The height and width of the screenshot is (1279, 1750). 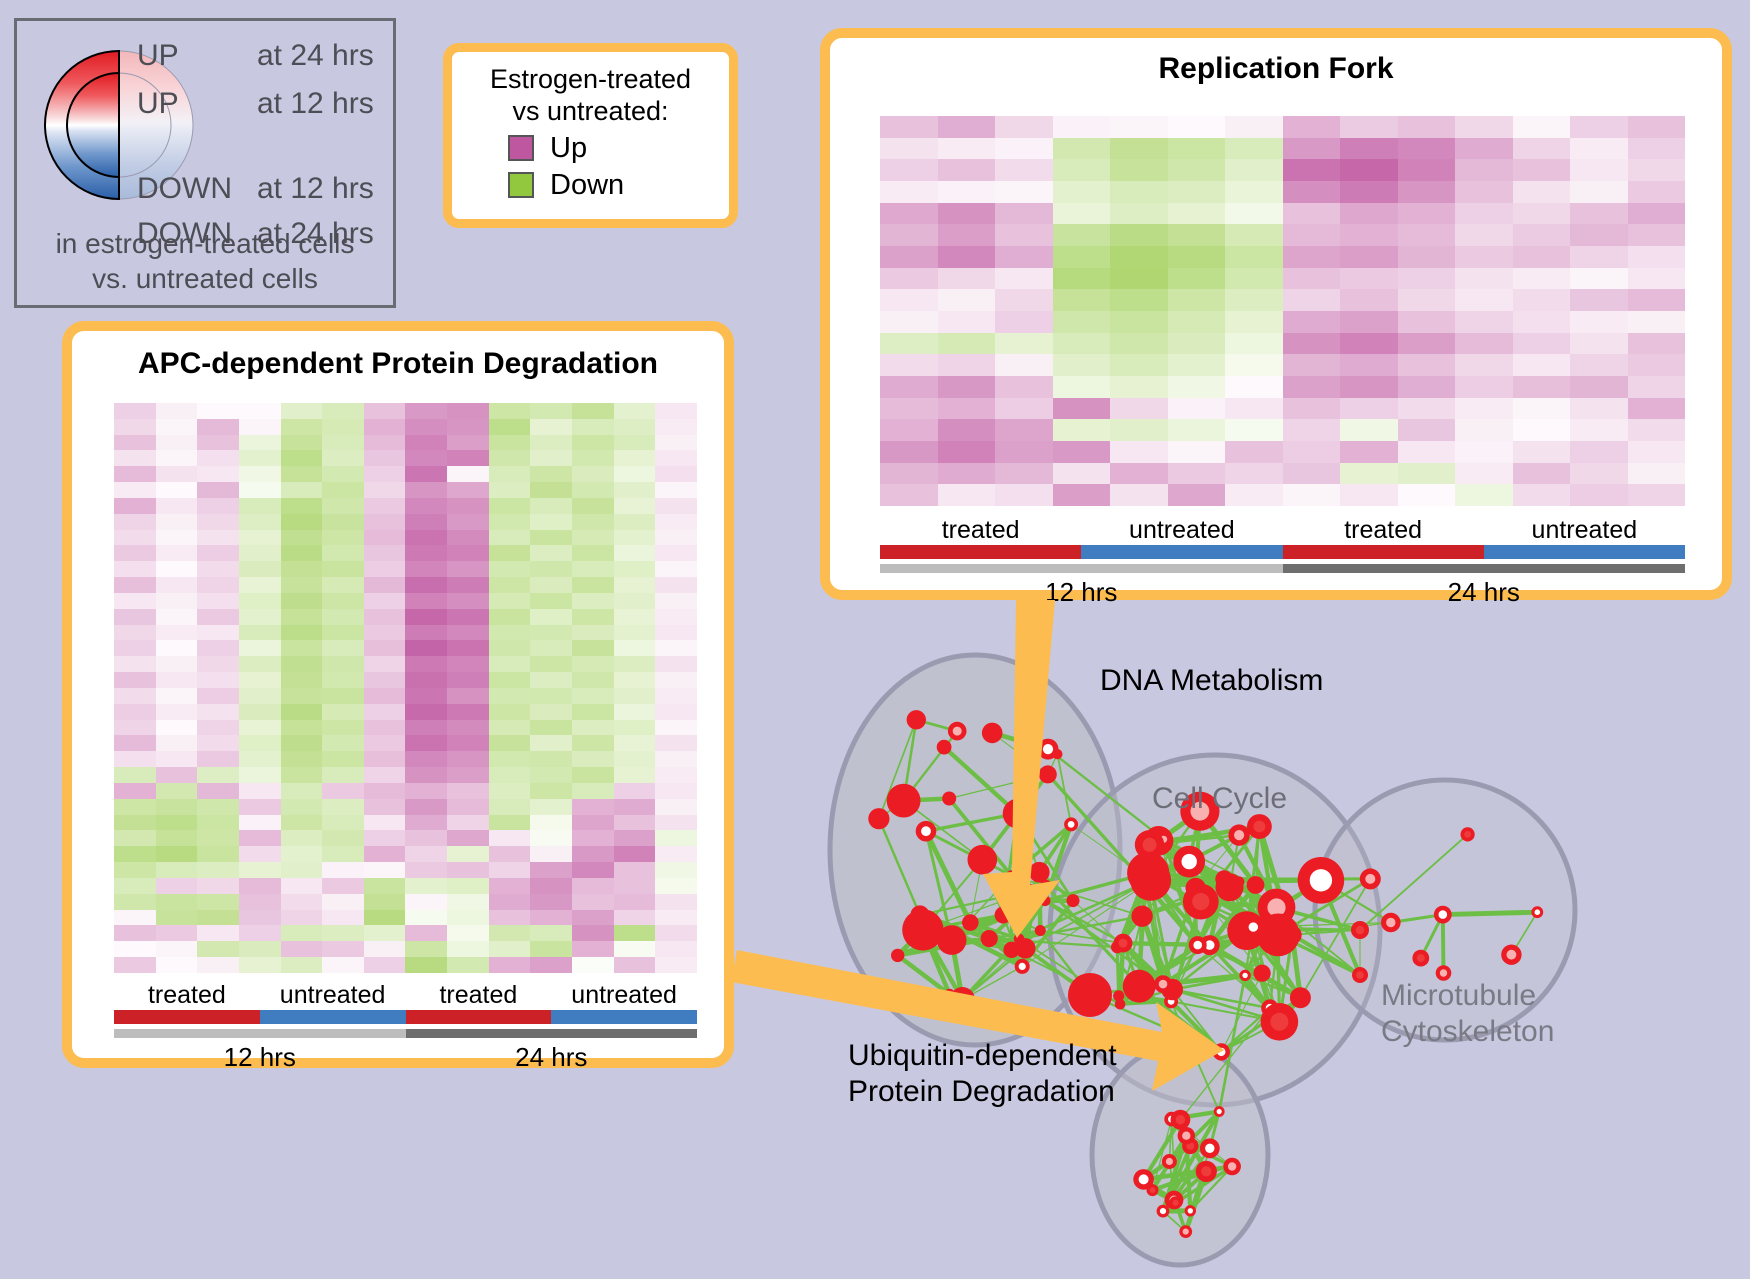 I want to click on group-label: untreated, so click(x=624, y=995).